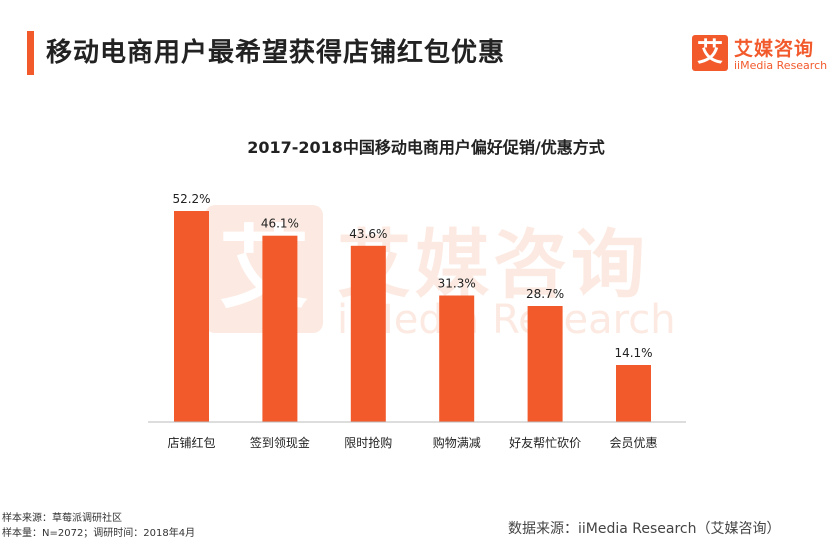 The height and width of the screenshot is (542, 836). I want to click on bar-value-label: 52.2%, so click(191, 199).